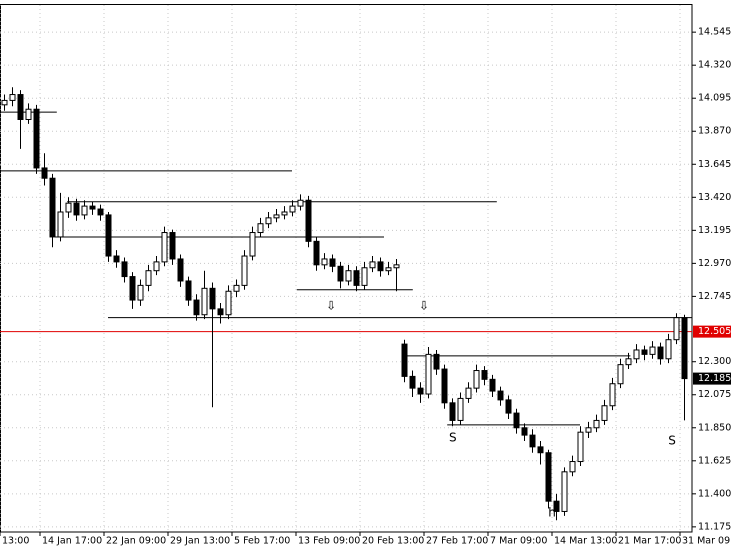 The image size is (731, 552). I want to click on price-label: 12.505, so click(714, 331).